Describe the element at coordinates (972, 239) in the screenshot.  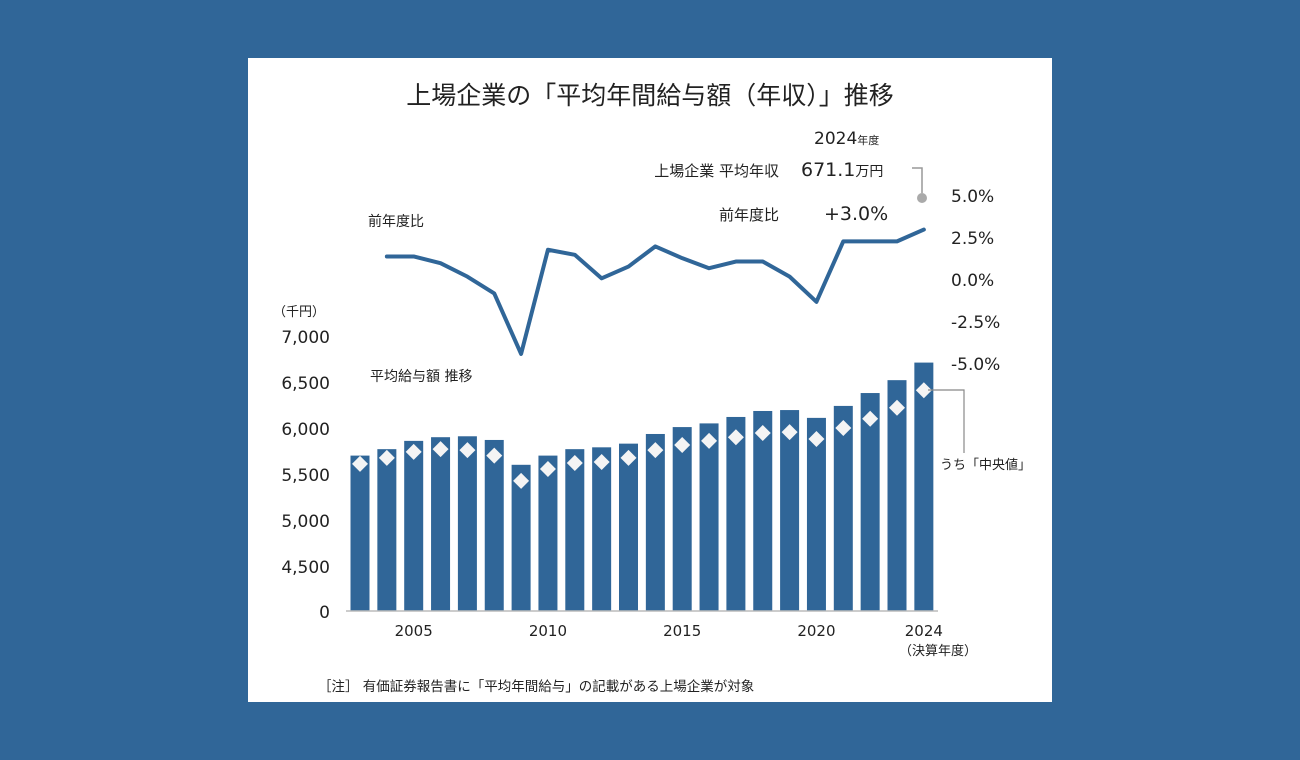
I see `right-axis-tick-label: 2.5%` at that location.